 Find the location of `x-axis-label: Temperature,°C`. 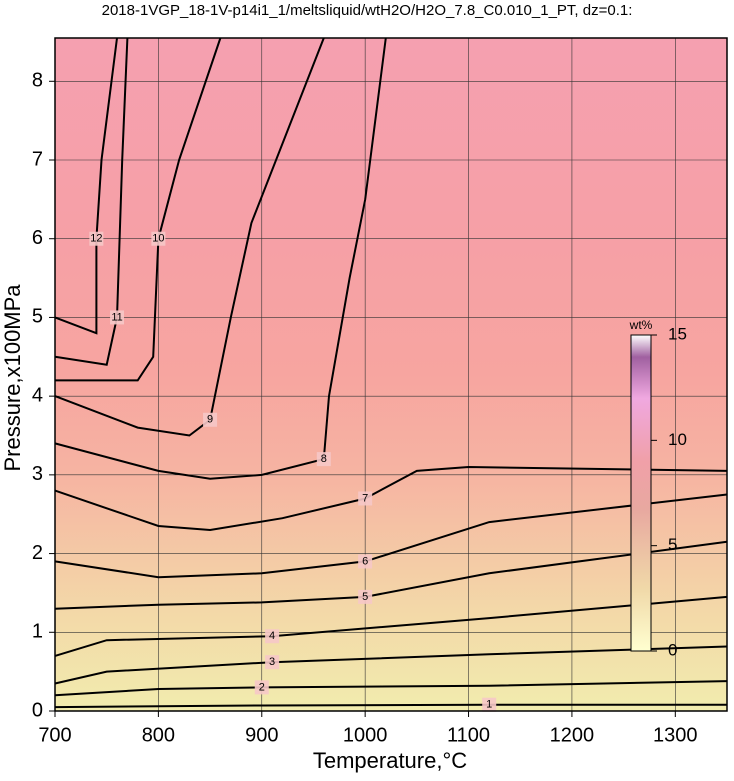

x-axis-label: Temperature,°C is located at coordinates (390, 760).